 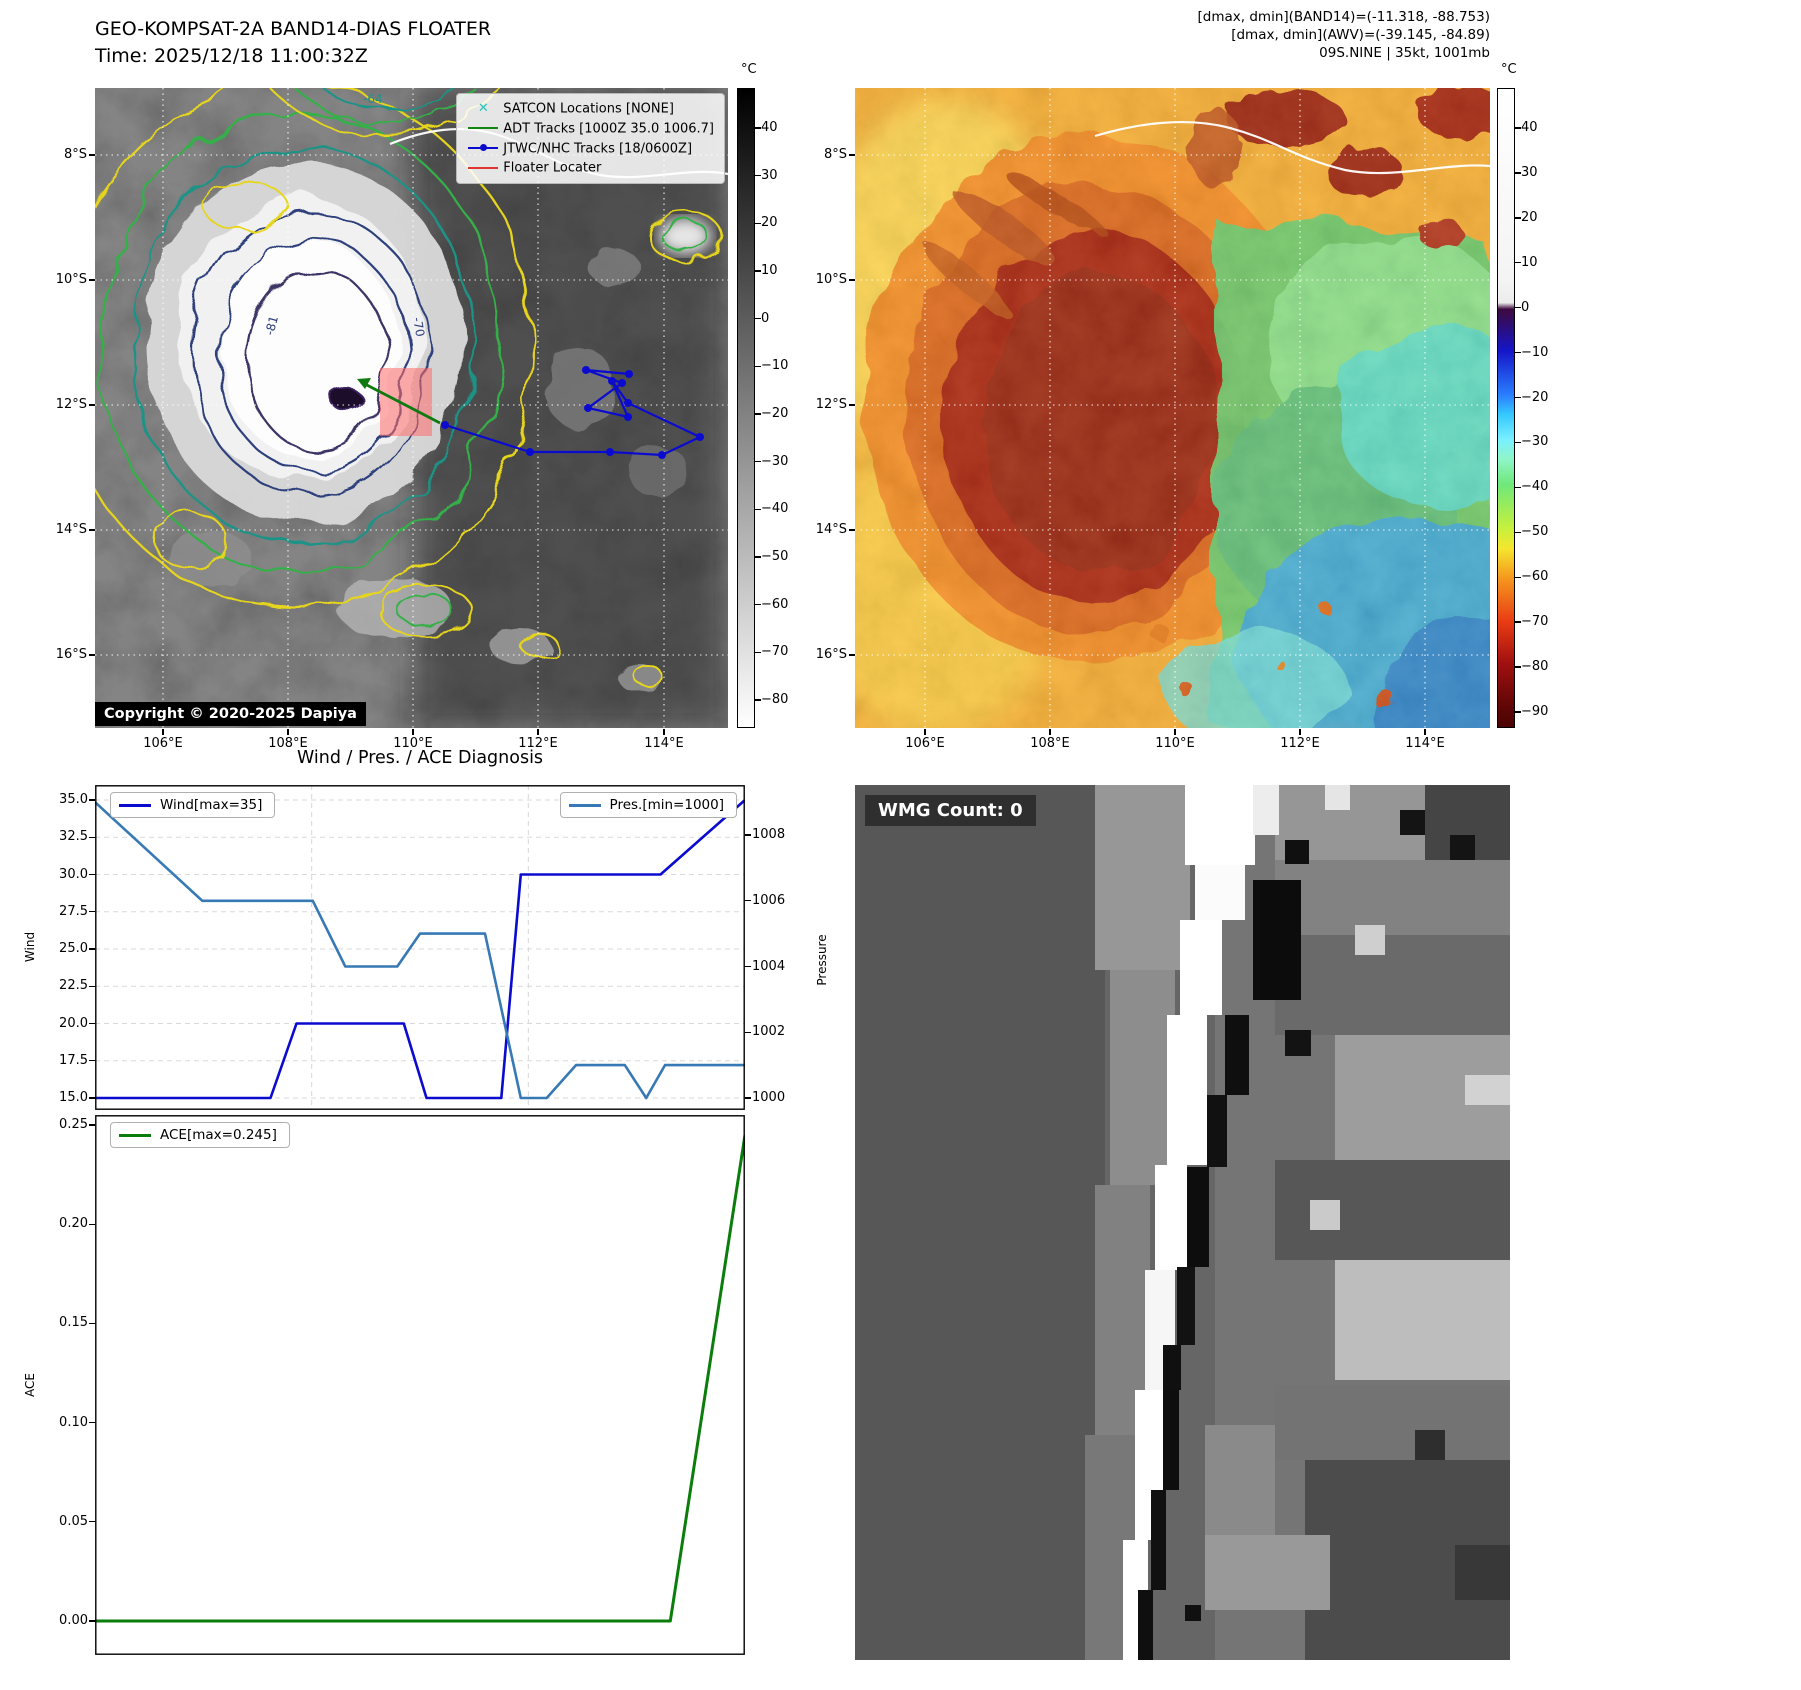 I want to click on wind-axis-label: Wind, so click(x=30, y=947).